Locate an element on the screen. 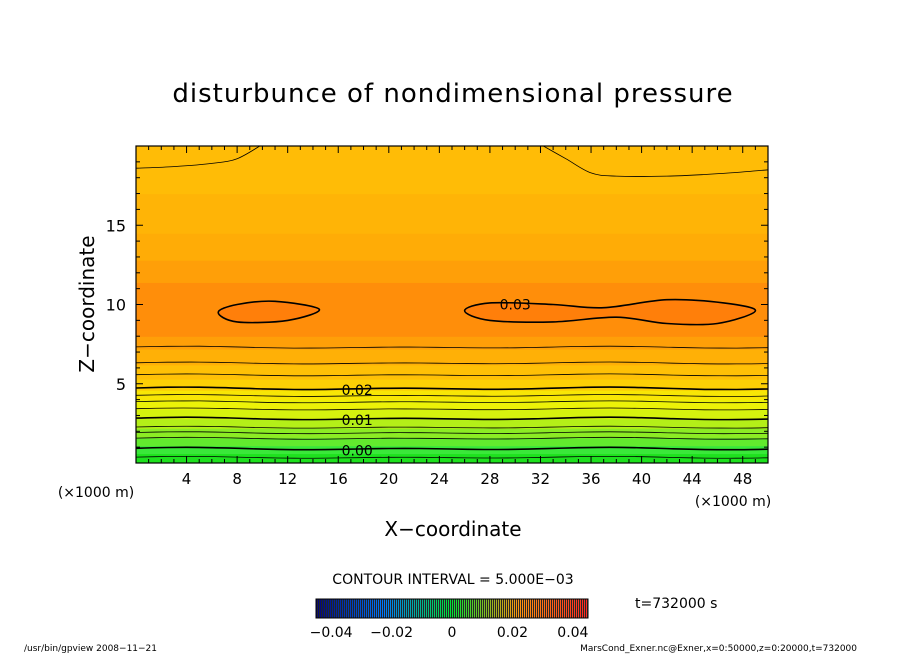 The height and width of the screenshot is (654, 904). x-tick-label: 36 is located at coordinates (590, 479).